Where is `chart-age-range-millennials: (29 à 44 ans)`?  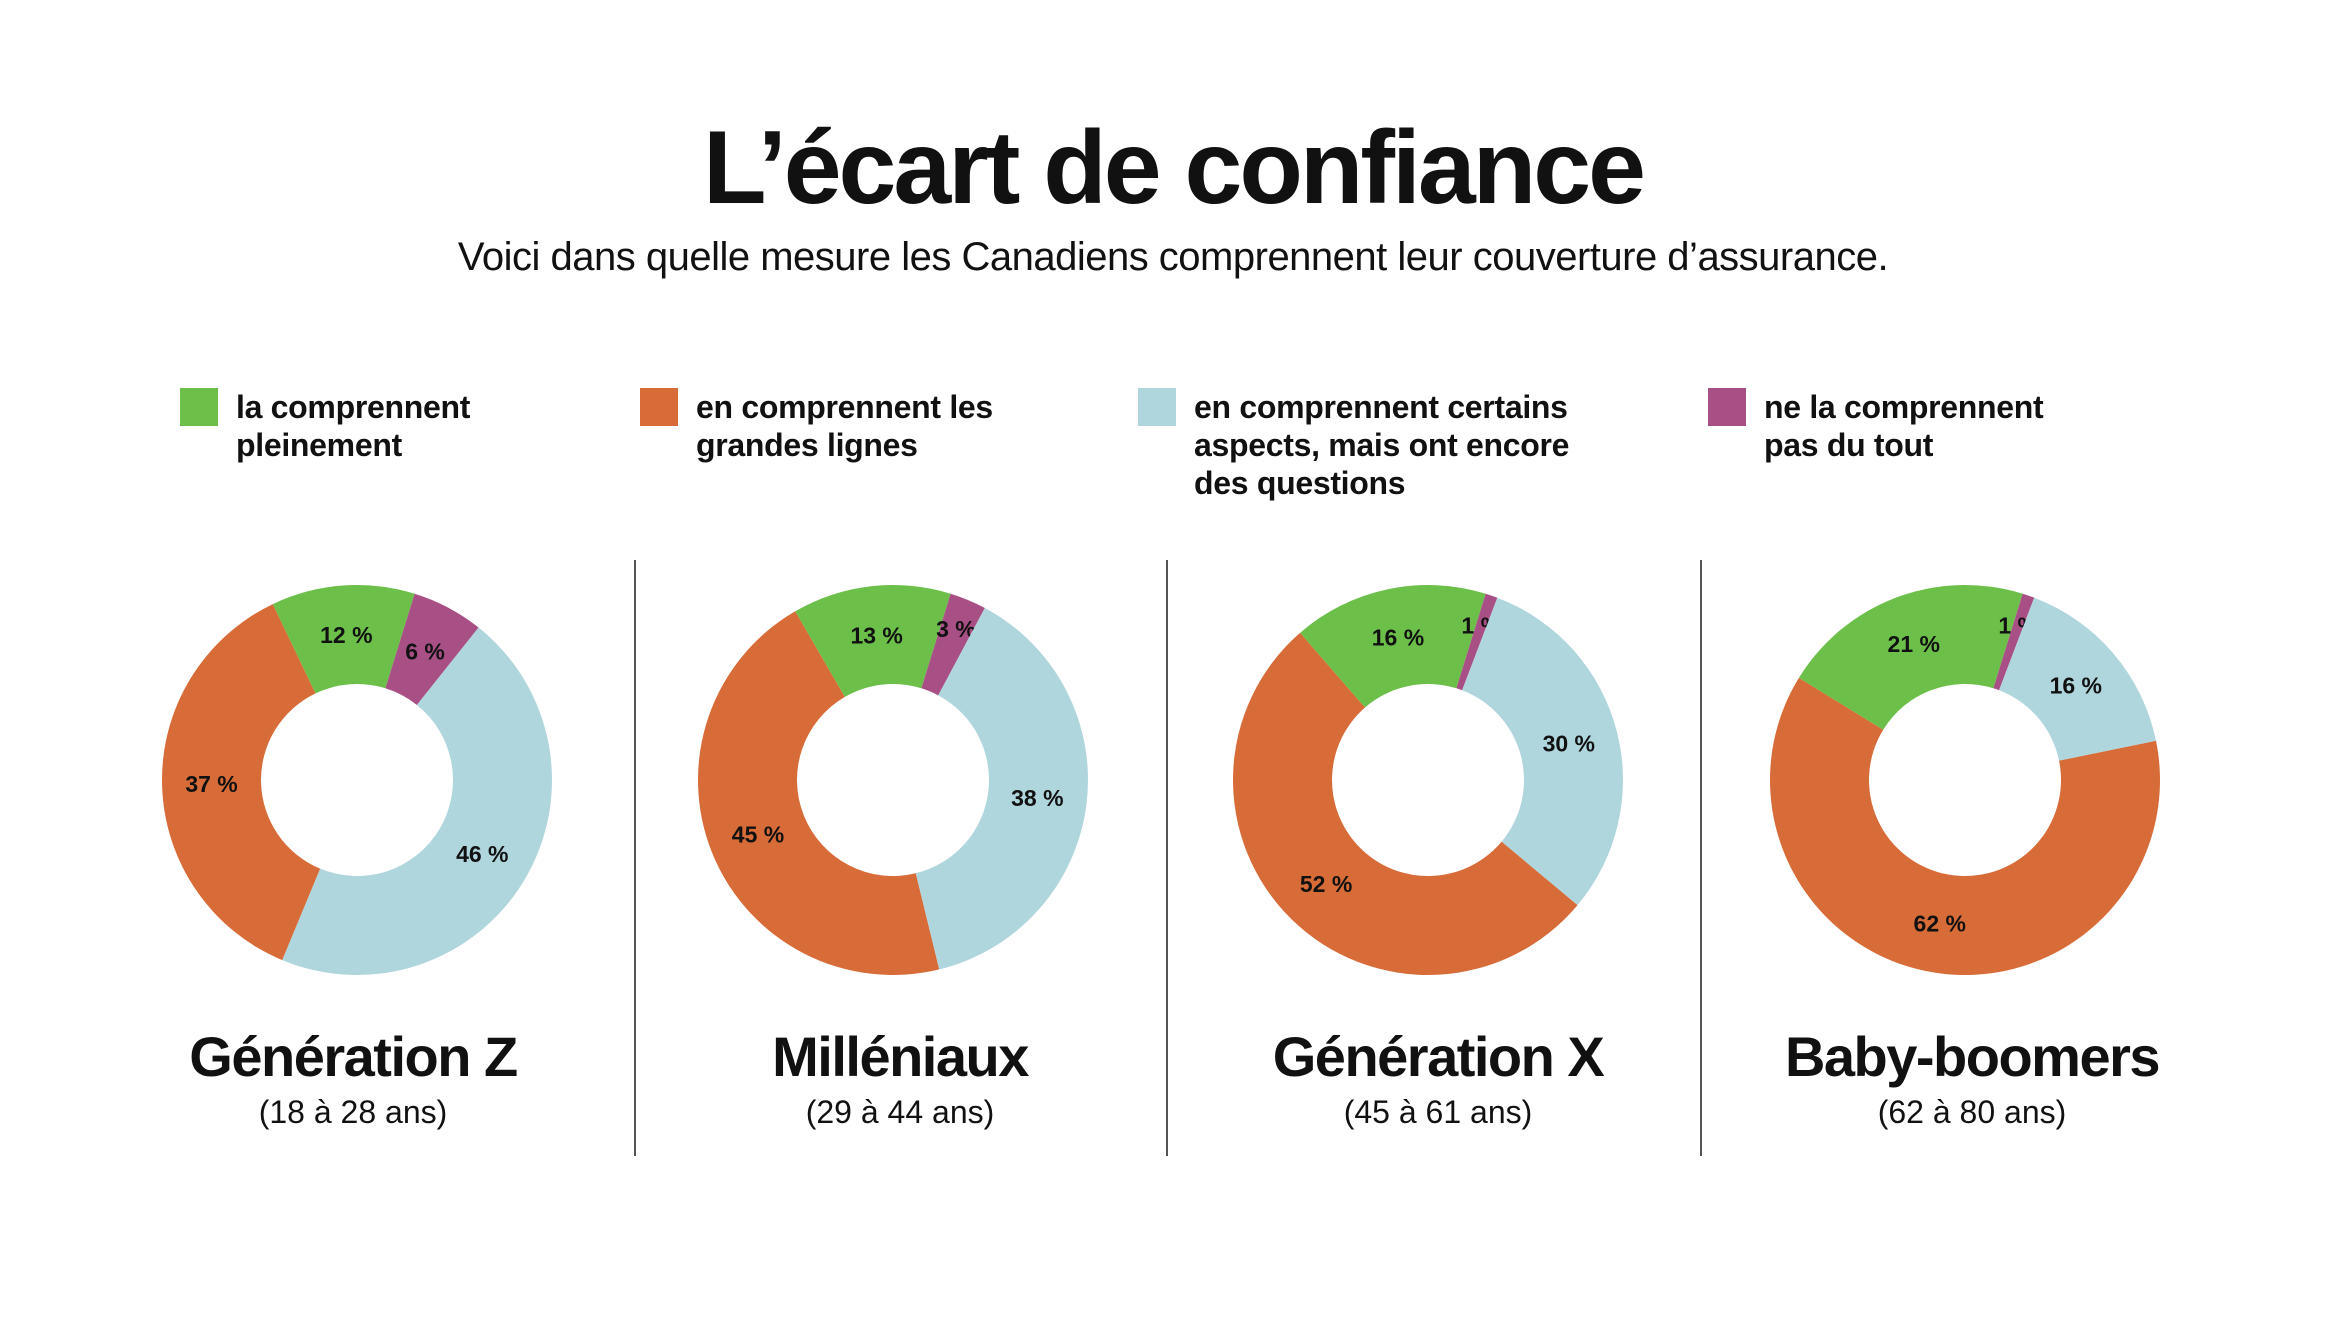
chart-age-range-millennials: (29 à 44 ans) is located at coordinates (900, 1112).